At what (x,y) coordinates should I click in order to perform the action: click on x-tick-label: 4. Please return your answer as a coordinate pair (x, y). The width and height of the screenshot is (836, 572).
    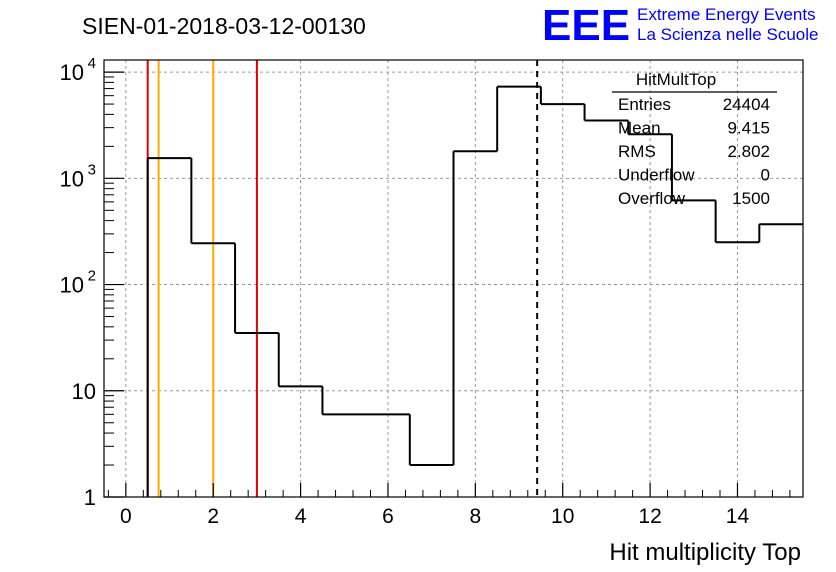
    Looking at the image, I should click on (301, 516).